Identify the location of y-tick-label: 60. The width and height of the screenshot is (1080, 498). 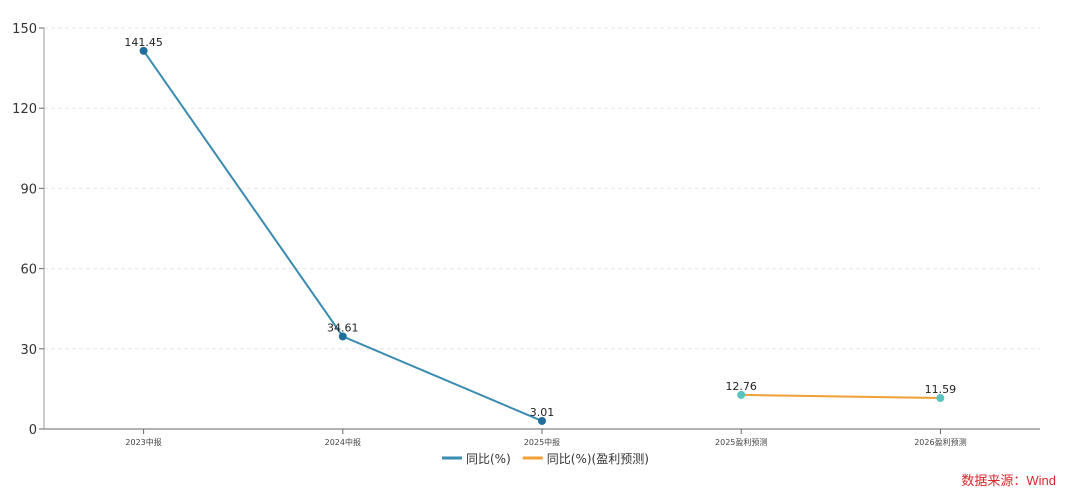
(28, 270).